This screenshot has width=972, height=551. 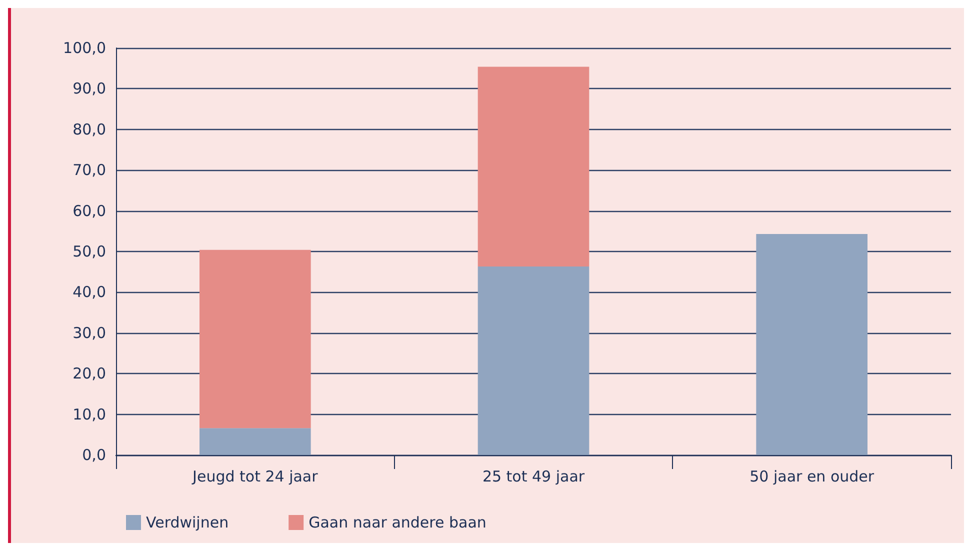 I want to click on y-tick-label: 30,0, so click(x=89, y=333).